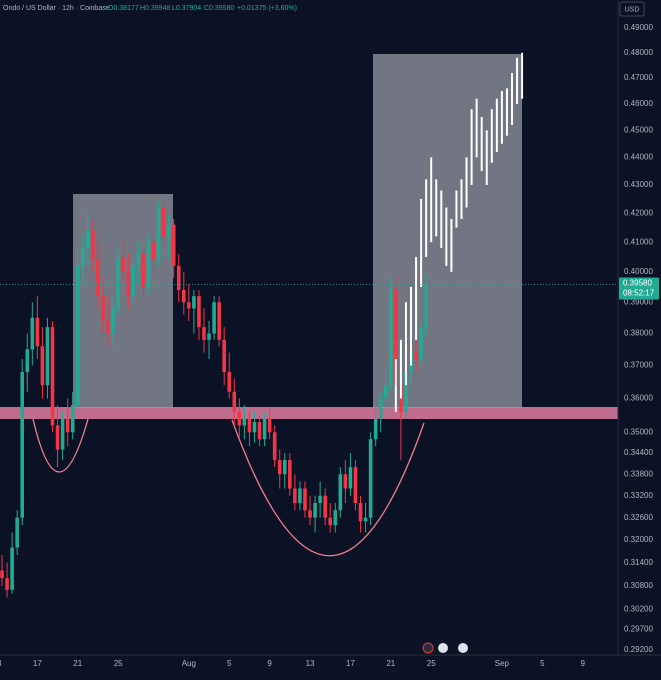 The image size is (661, 680). What do you see at coordinates (638, 301) in the screenshot?
I see `y-tick-label: 0.39000` at bounding box center [638, 301].